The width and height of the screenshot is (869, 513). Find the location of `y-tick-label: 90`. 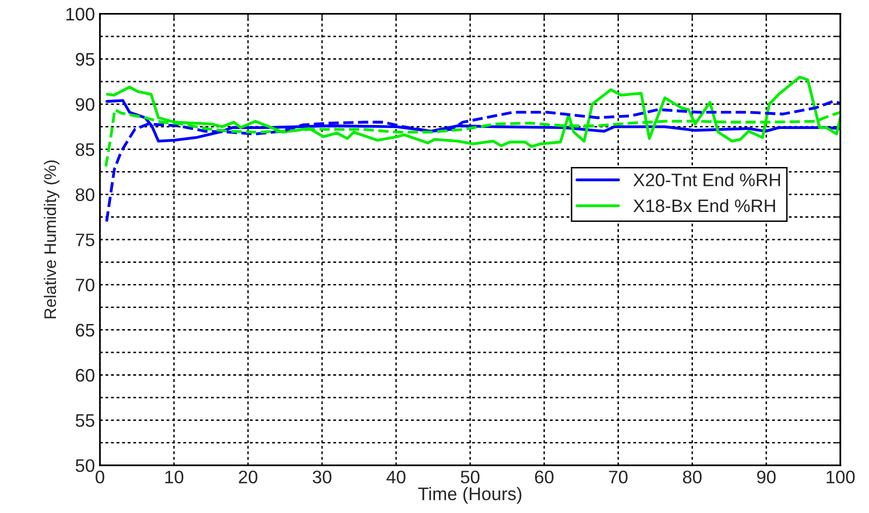

y-tick-label: 90 is located at coordinates (85, 104).